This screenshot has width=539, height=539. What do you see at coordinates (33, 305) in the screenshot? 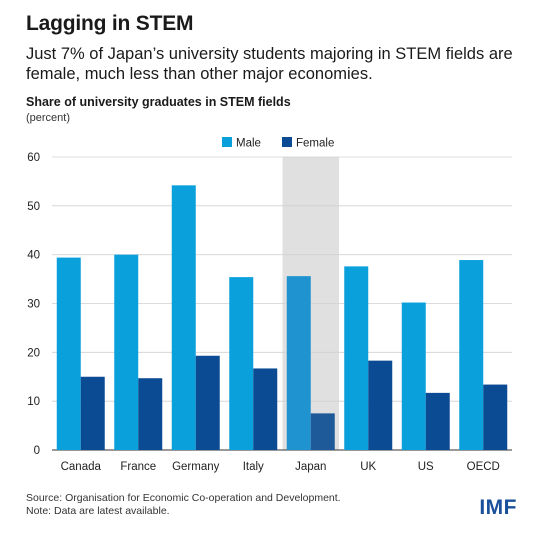
I see `y-tick-label: 30` at bounding box center [33, 305].